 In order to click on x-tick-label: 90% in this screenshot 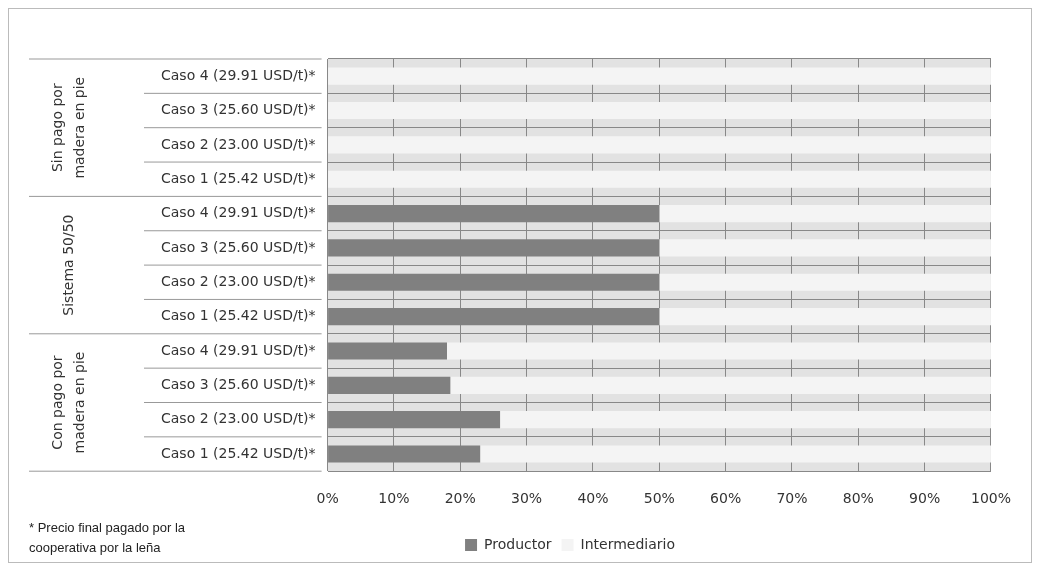, I will do `click(925, 498)`.